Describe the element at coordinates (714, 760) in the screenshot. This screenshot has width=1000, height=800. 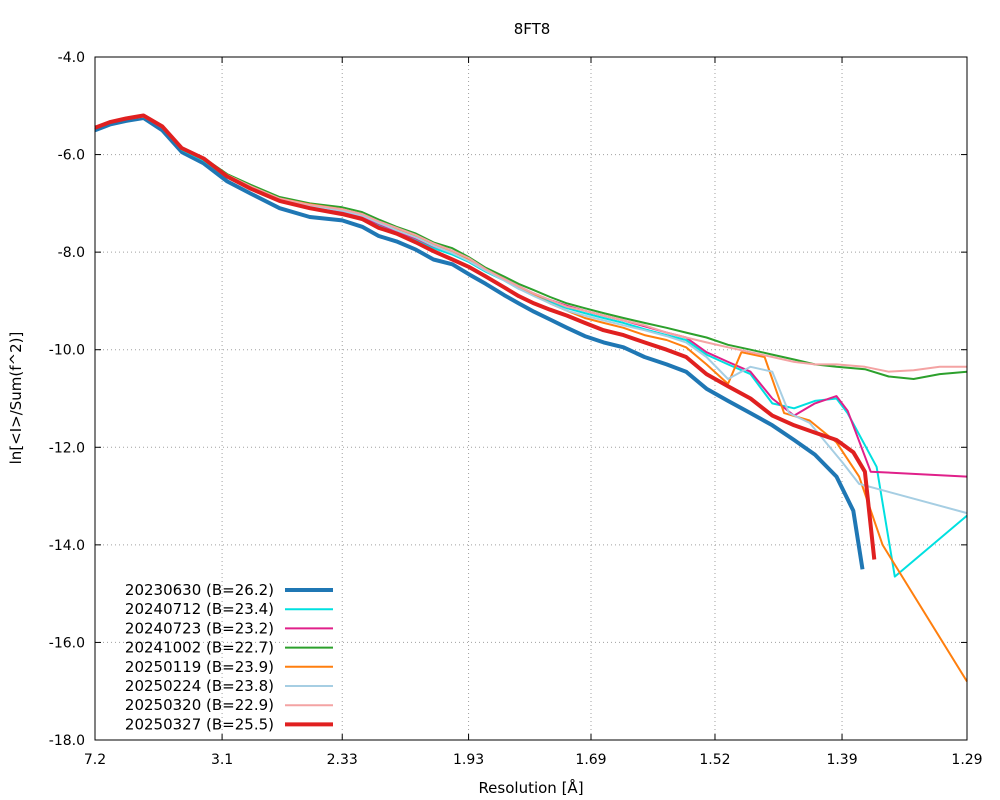
I see `x-tick-label: 1.52` at that location.